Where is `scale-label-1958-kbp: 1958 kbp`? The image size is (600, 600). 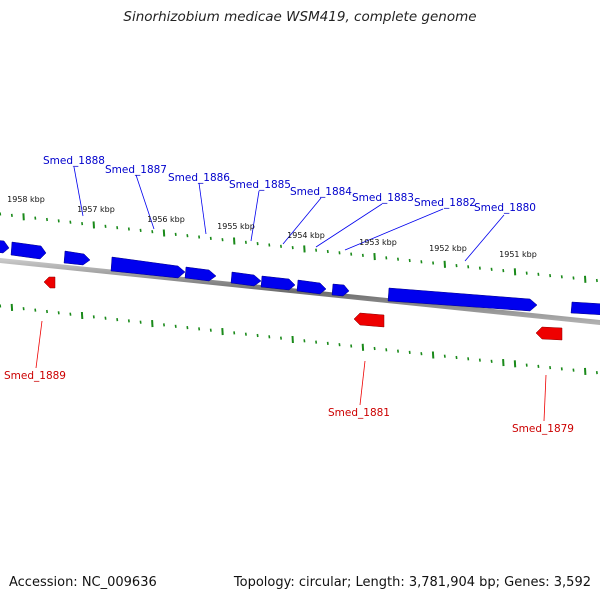
scale-label-1958-kbp: 1958 kbp is located at coordinates (26, 199).